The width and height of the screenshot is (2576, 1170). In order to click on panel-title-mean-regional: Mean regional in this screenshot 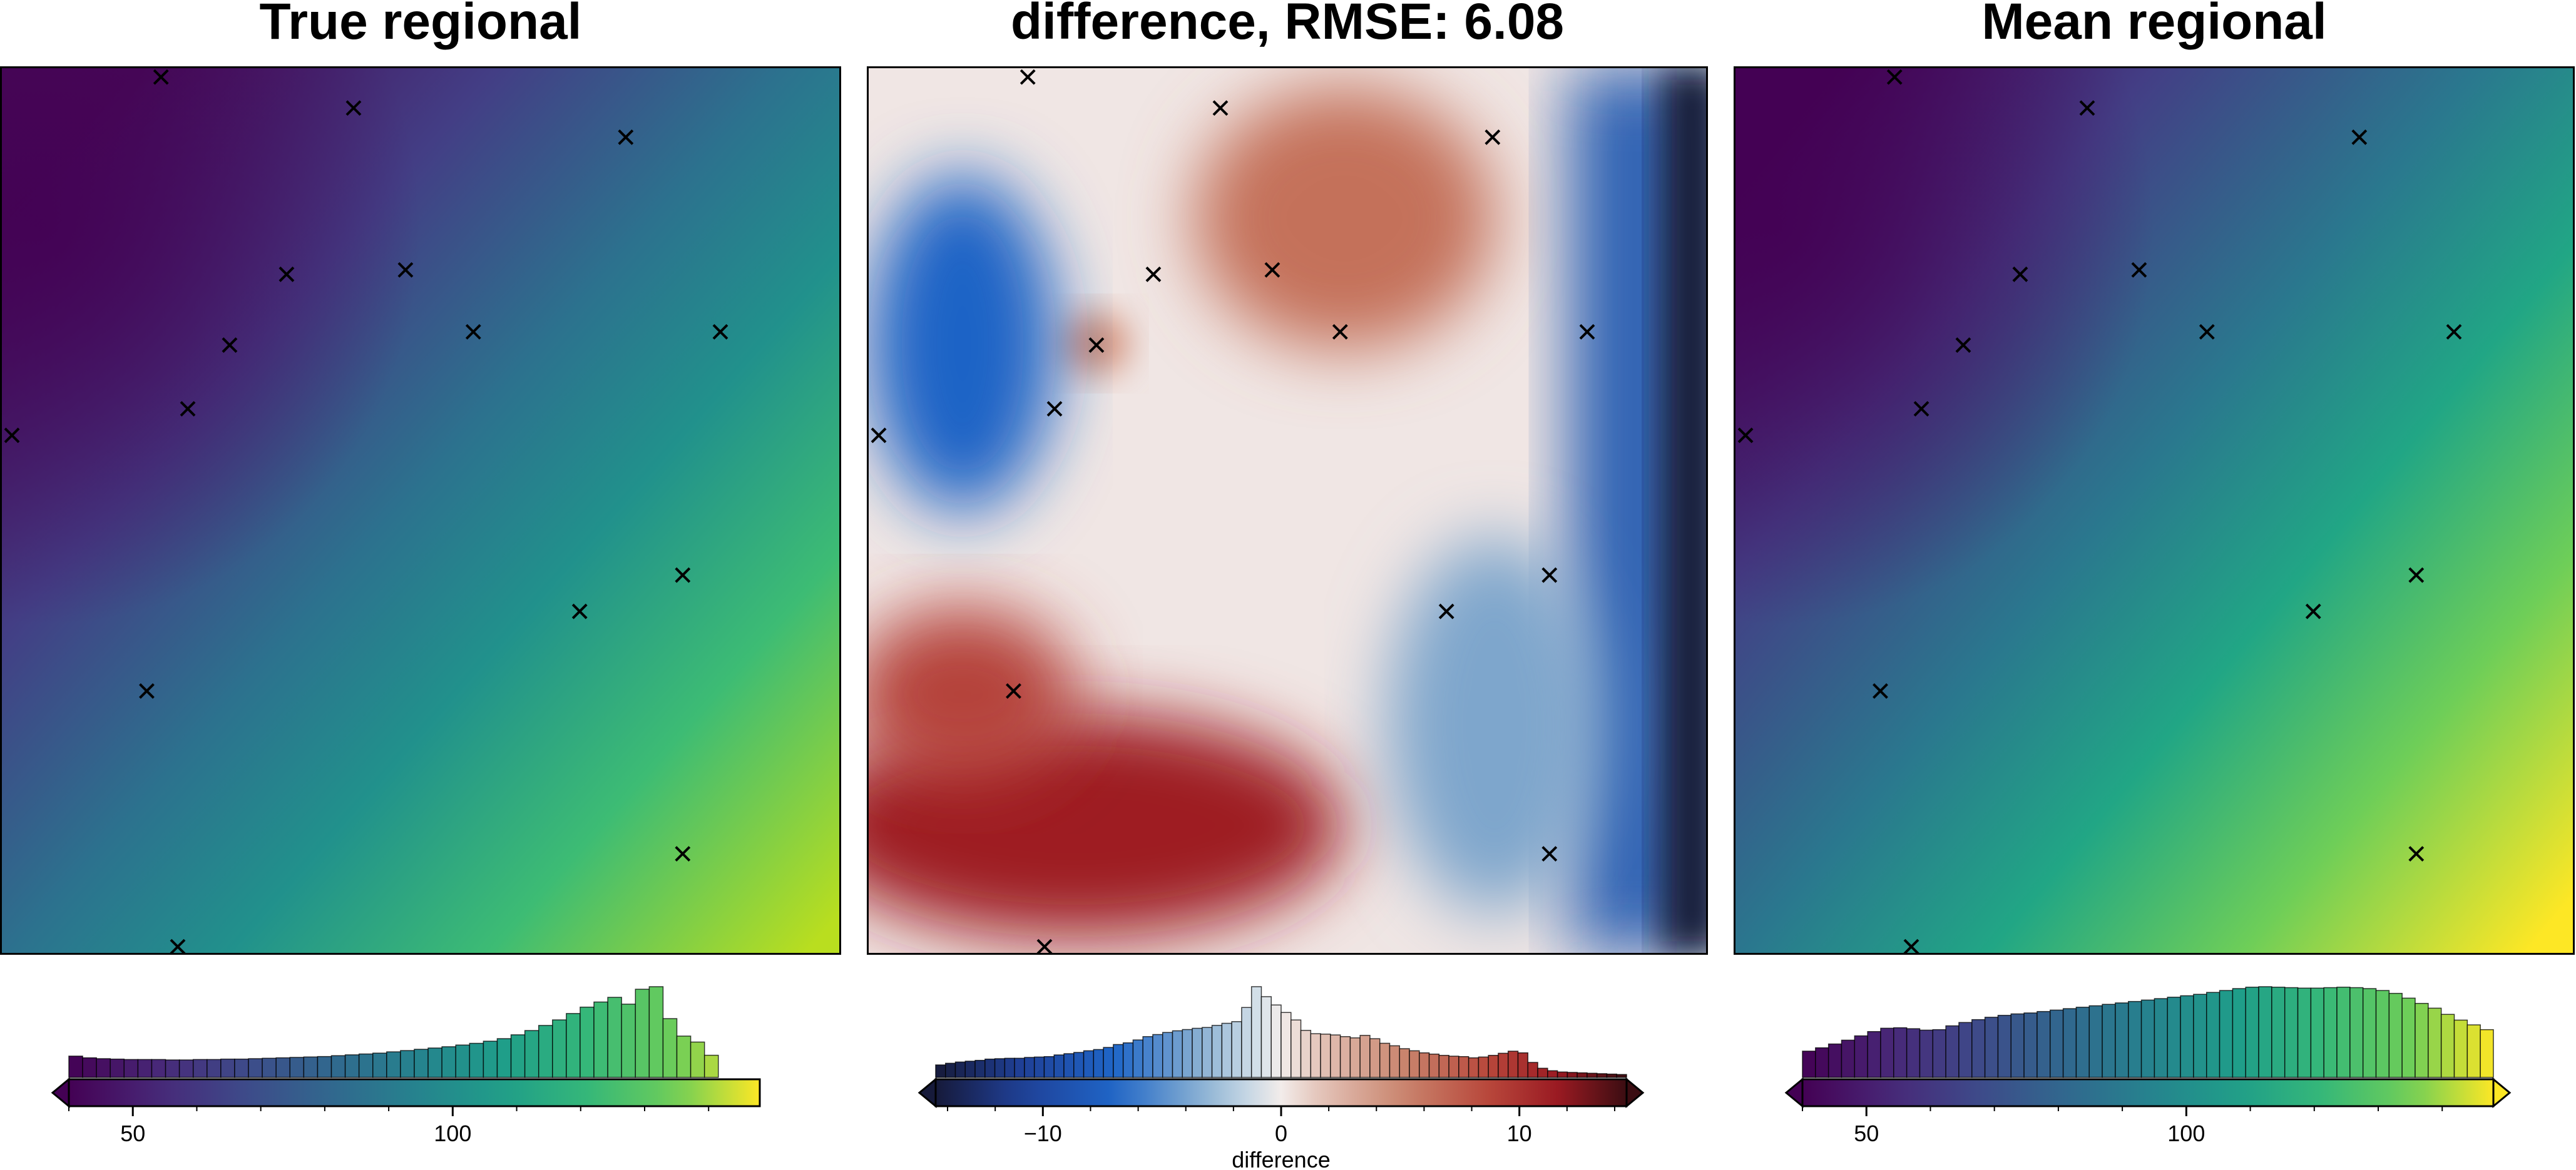, I will do `click(2154, 25)`.